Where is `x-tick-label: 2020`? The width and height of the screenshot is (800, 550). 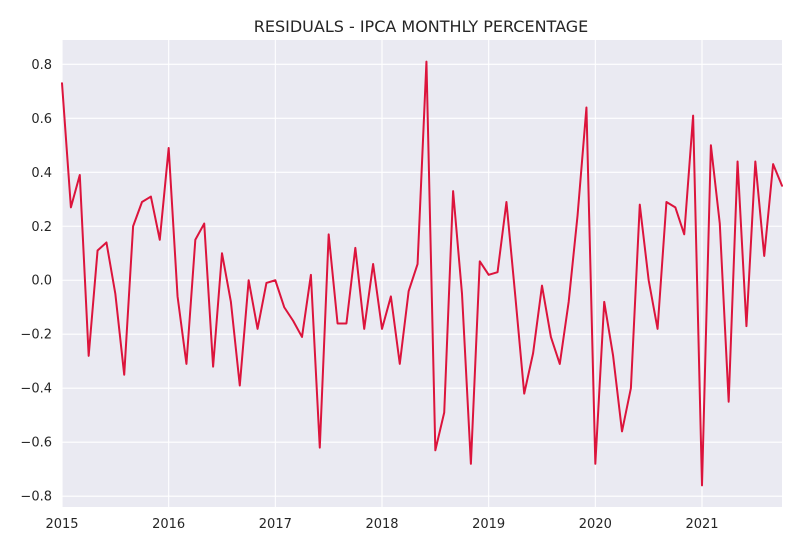 x-tick-label: 2020 is located at coordinates (595, 524).